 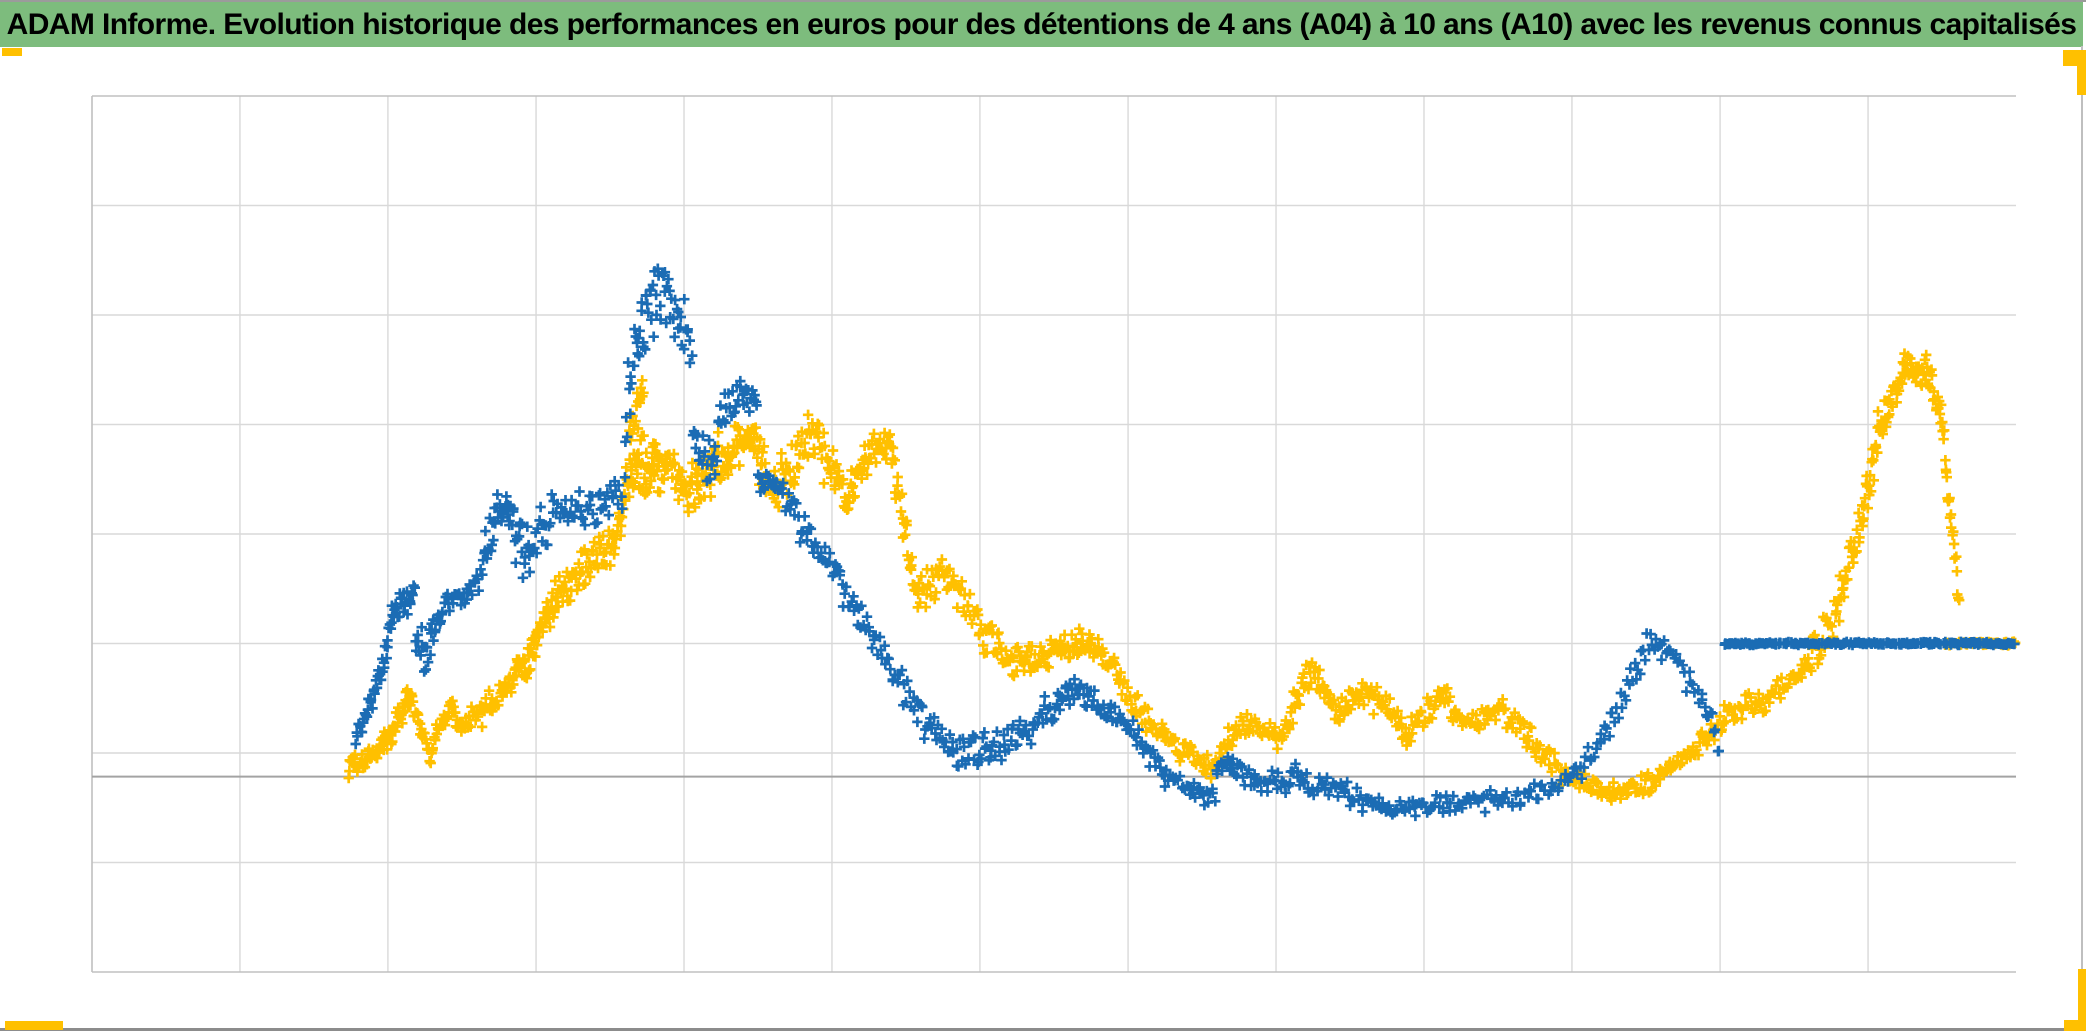 I want to click on yellow-corner-mark-bottom-right-h, so click(x=2075, y=1025).